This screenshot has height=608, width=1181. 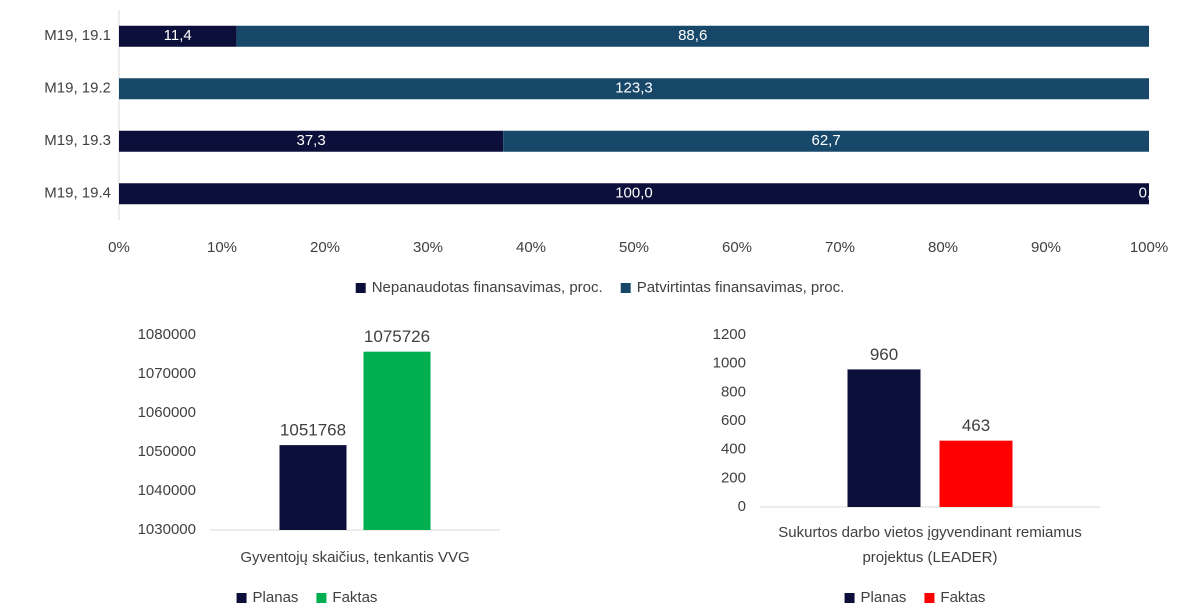 What do you see at coordinates (397, 336) in the screenshot?
I see `data-label: 1075726` at bounding box center [397, 336].